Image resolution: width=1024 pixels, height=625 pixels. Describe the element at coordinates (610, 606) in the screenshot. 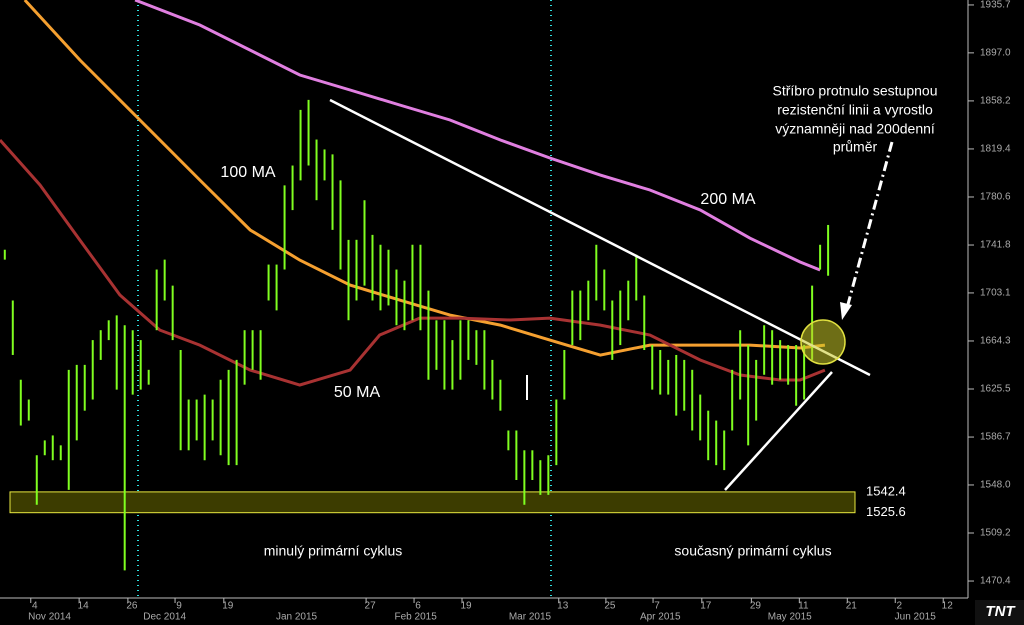

I see `x-tick-label: 25` at that location.